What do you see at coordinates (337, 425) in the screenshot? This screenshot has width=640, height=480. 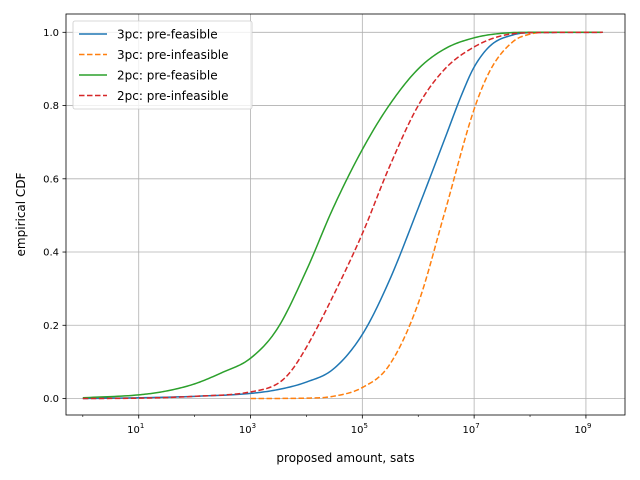 I see `x-axis-ticks: 10¹ 10³ 10⁵ 10⁷ 10⁹` at bounding box center [337, 425].